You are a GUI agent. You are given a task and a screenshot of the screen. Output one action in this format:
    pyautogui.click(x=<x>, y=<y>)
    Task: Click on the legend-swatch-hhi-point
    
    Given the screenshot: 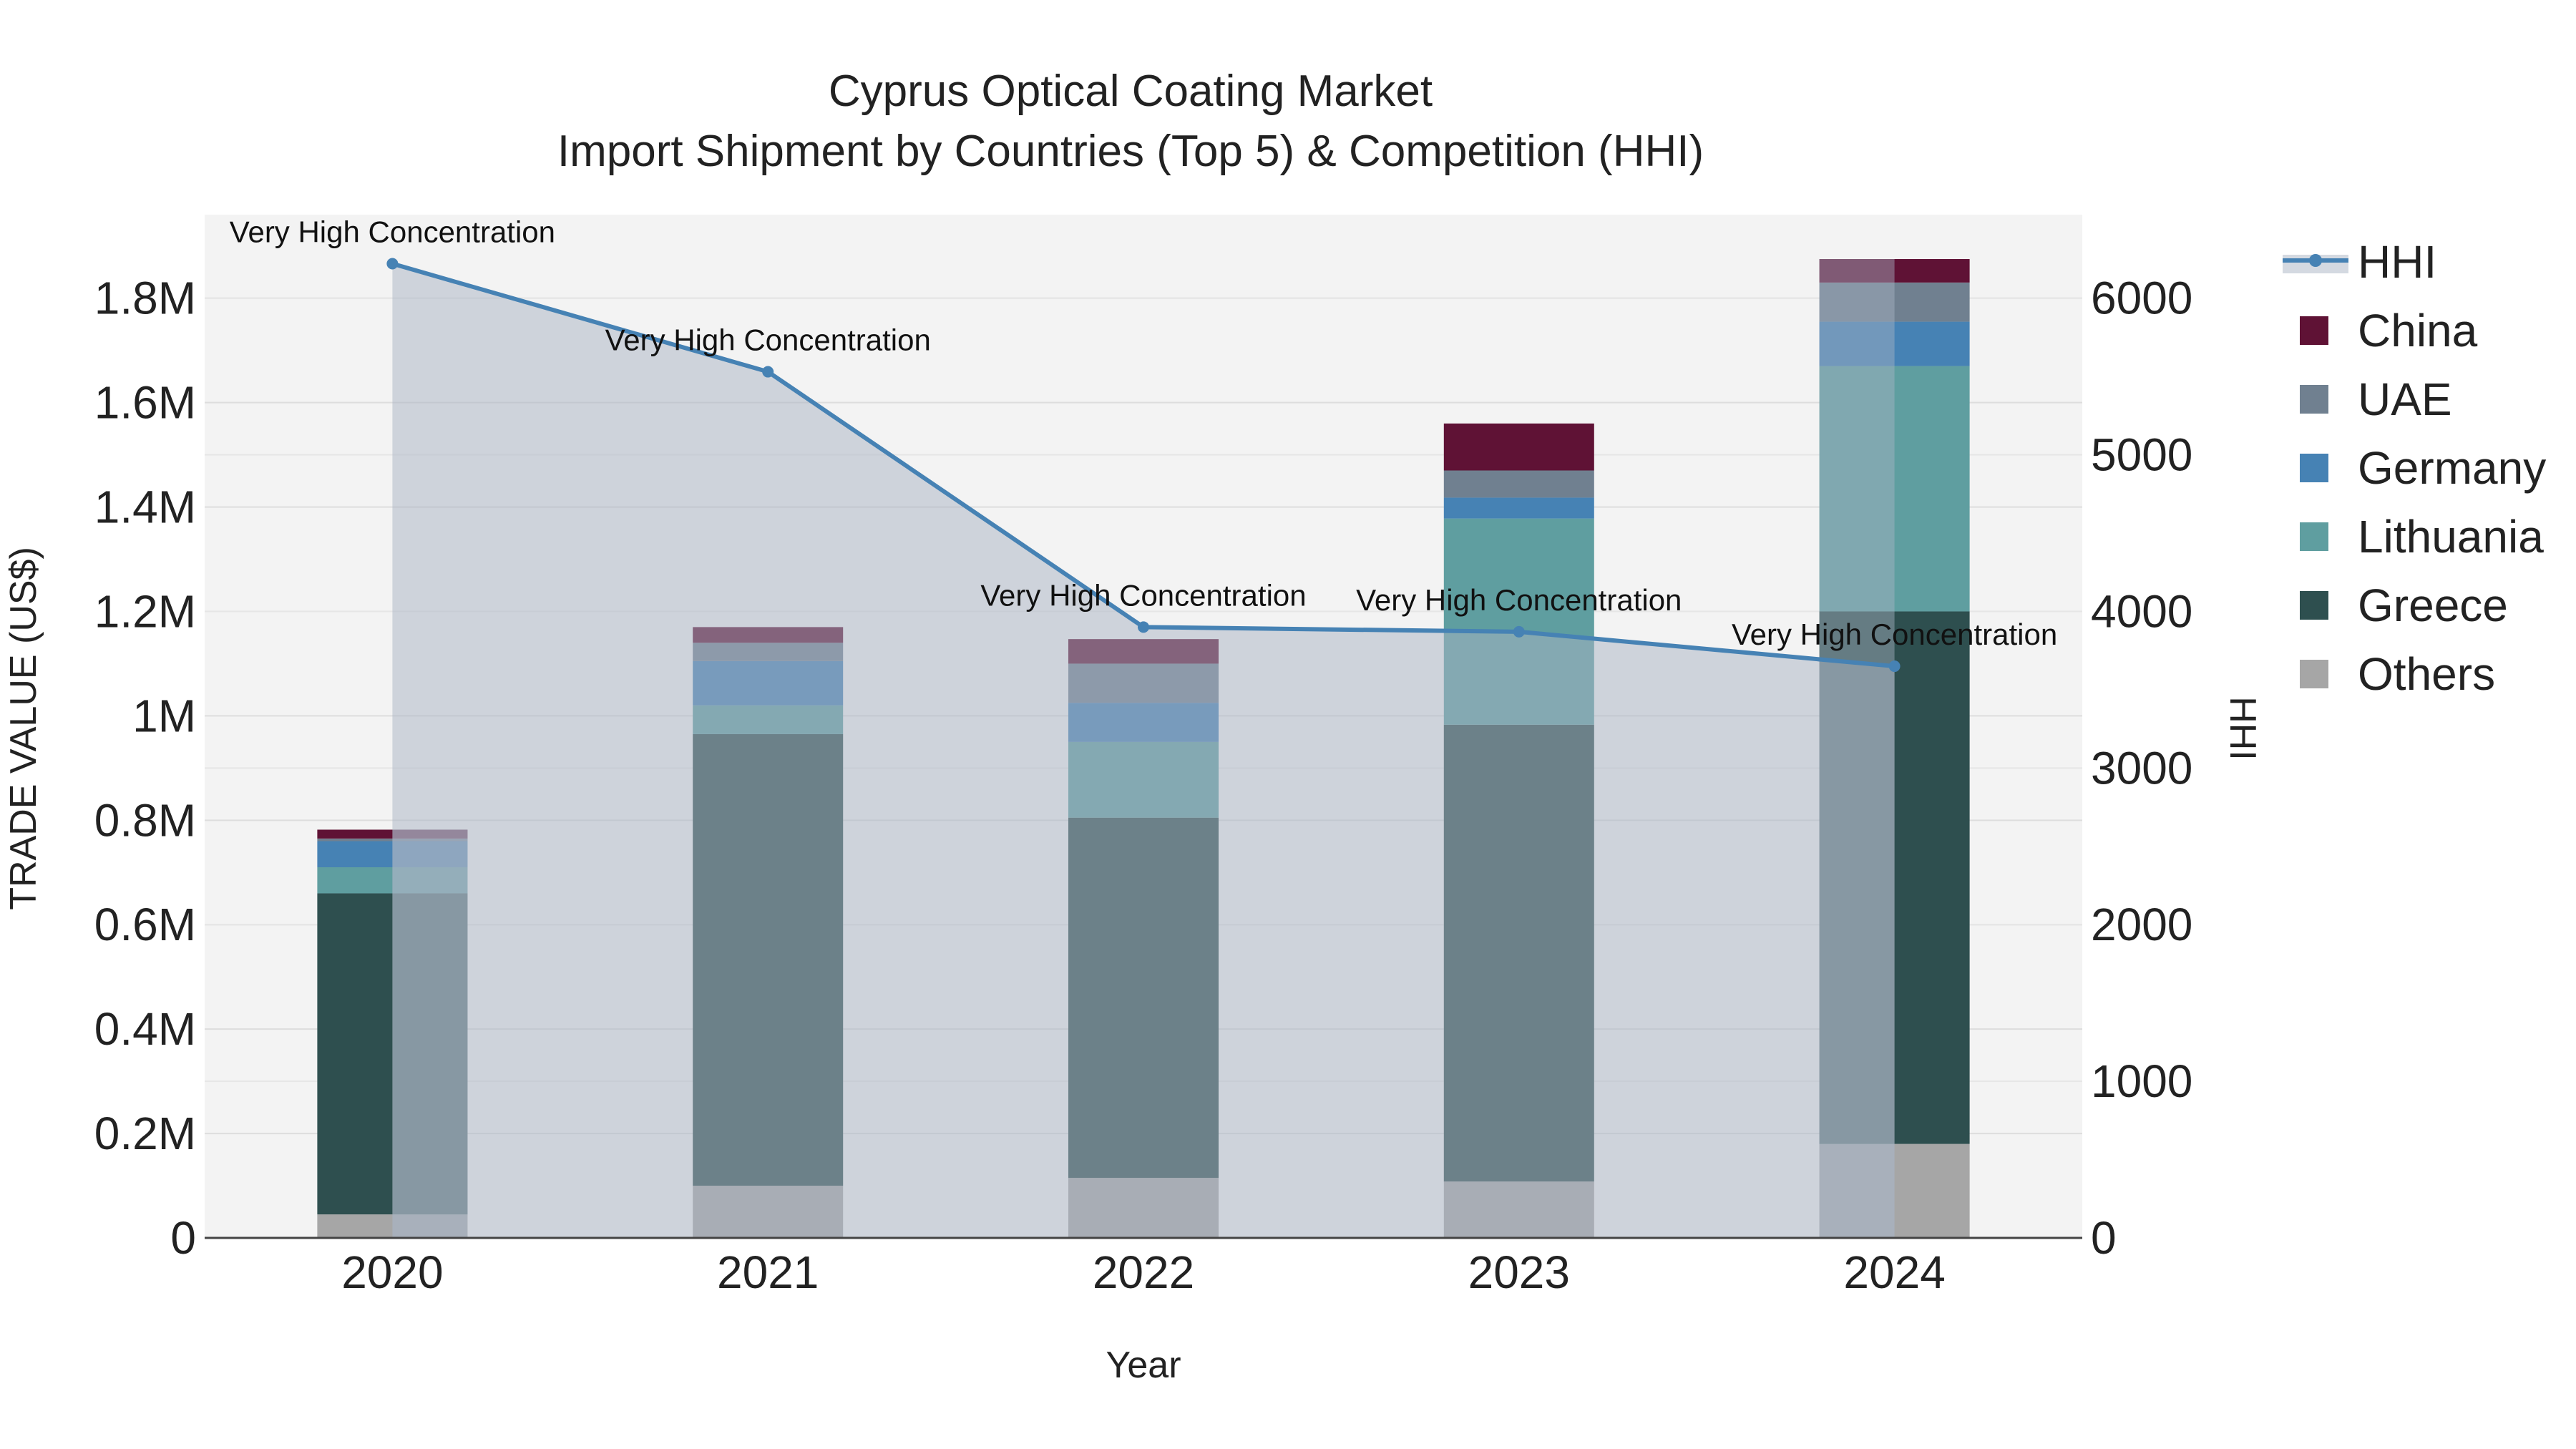 What is the action you would take?
    pyautogui.click(x=2315, y=260)
    